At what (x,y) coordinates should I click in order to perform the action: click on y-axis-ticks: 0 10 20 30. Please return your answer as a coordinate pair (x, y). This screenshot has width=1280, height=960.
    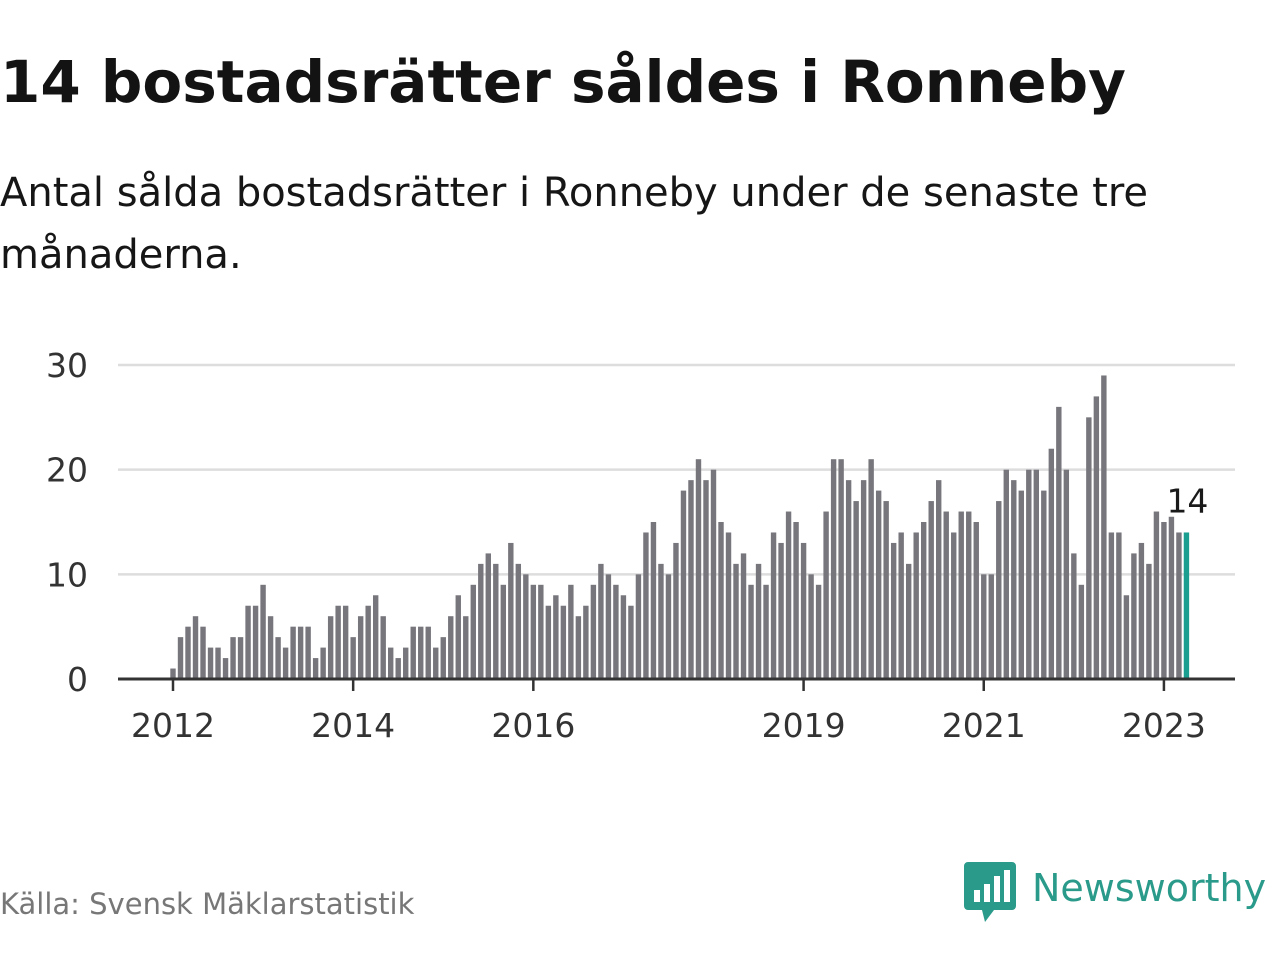
    Looking at the image, I should click on (67, 522).